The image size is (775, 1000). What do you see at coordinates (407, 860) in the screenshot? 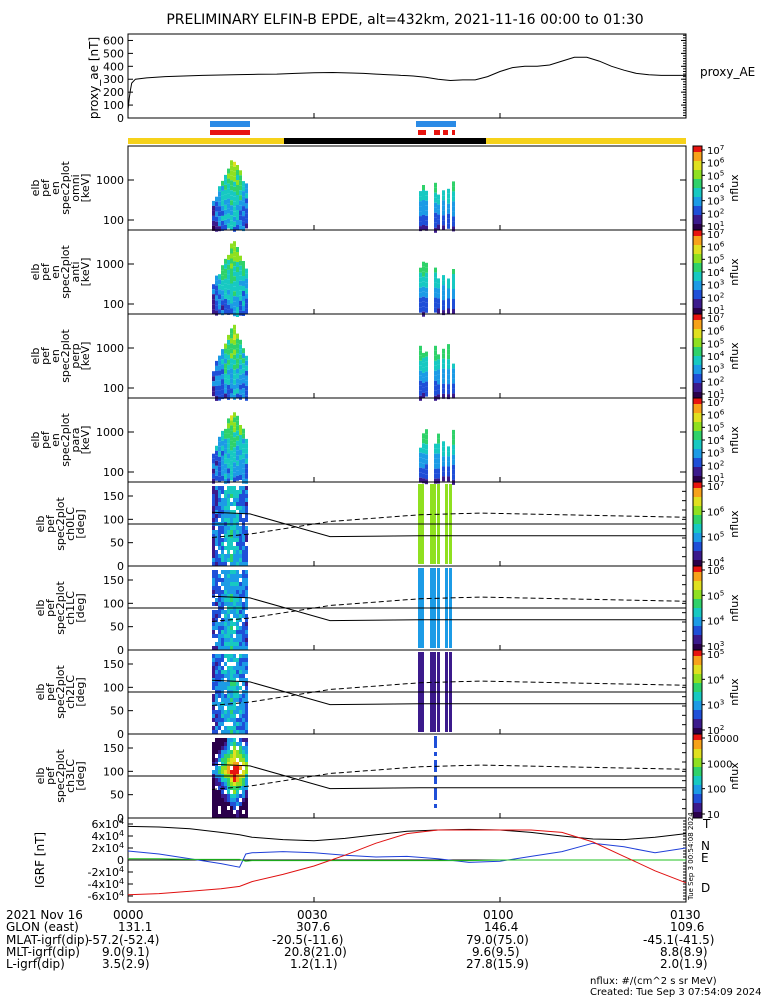
I see `igrf-e-line` at bounding box center [407, 860].